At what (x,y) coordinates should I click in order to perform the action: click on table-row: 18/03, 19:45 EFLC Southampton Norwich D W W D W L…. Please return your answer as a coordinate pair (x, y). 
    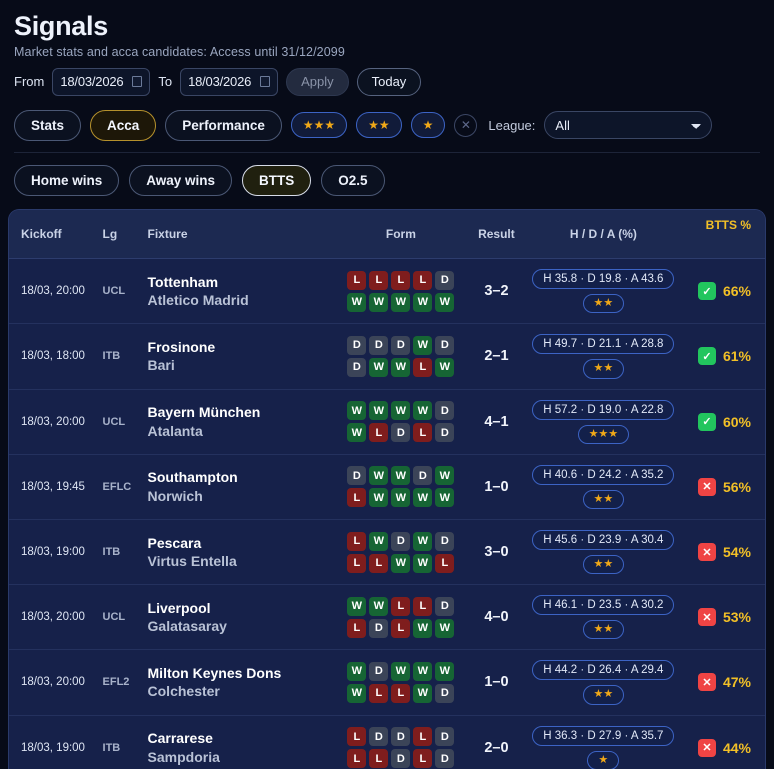
    Looking at the image, I should click on (387, 487).